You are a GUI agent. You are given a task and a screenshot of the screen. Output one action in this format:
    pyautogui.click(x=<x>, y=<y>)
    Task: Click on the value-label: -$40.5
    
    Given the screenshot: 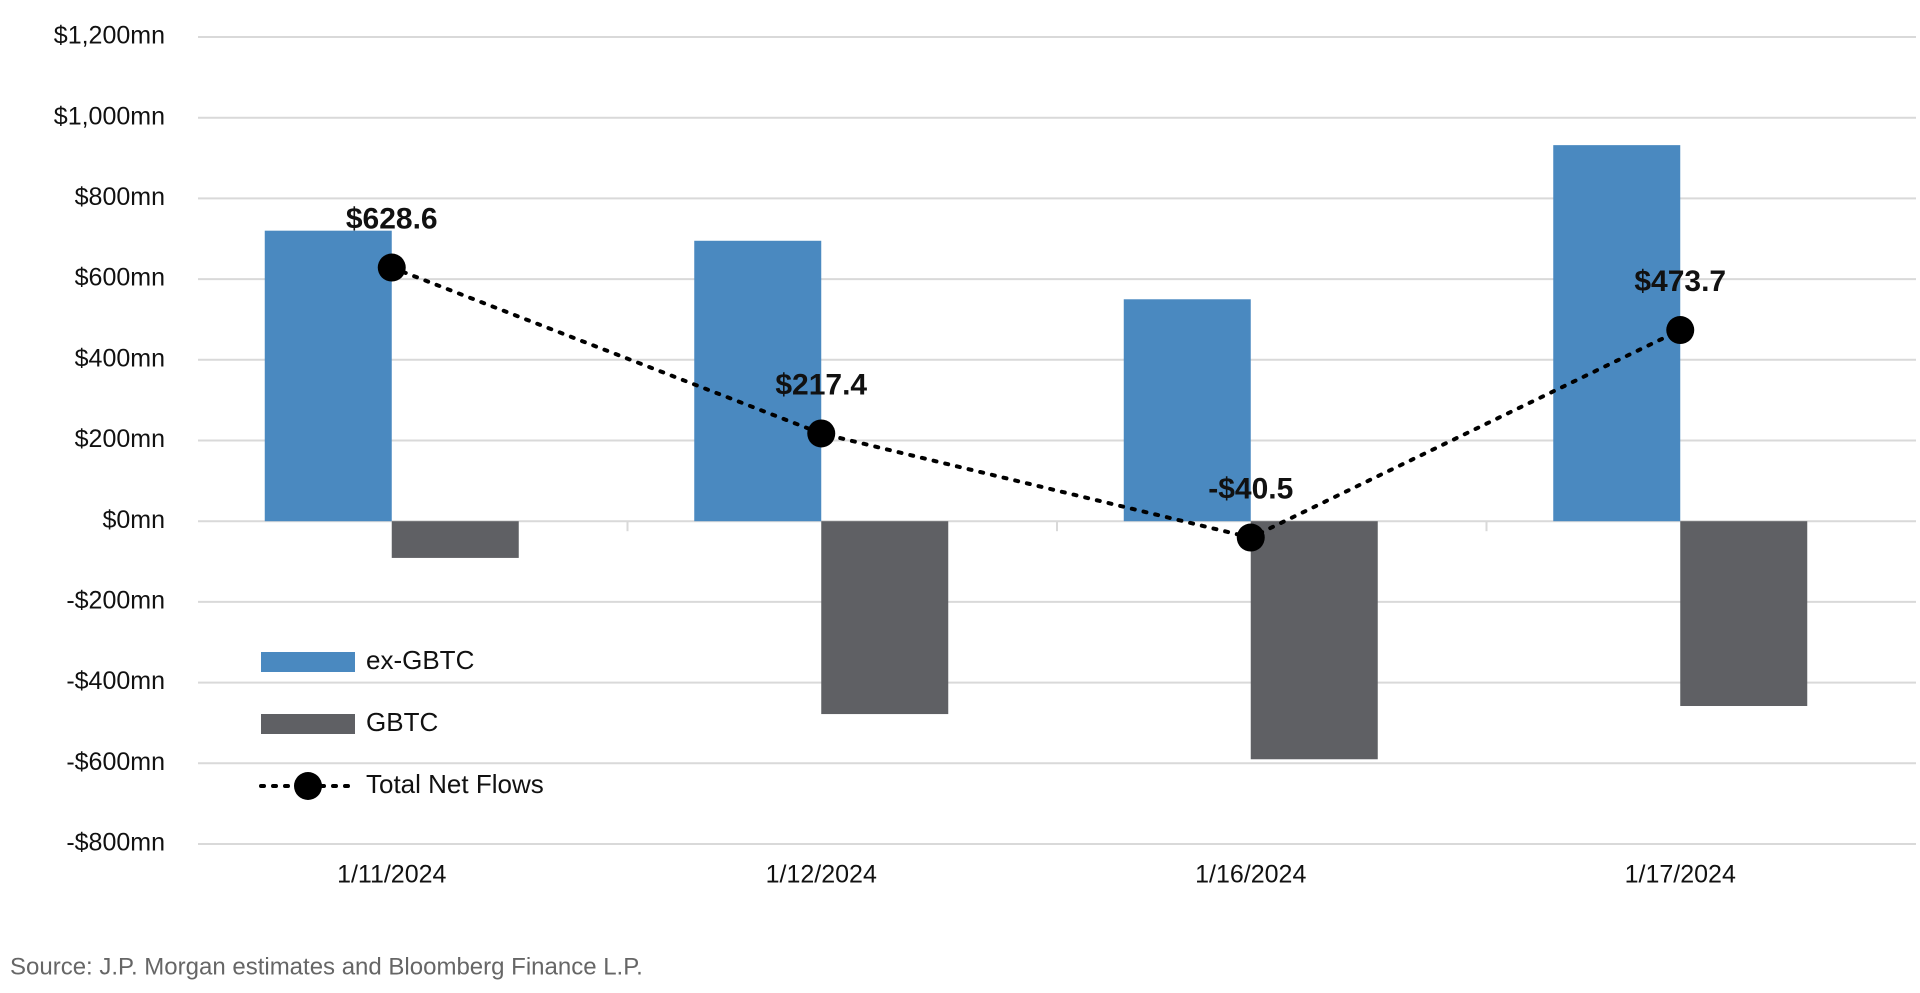 What is the action you would take?
    pyautogui.click(x=1250, y=488)
    